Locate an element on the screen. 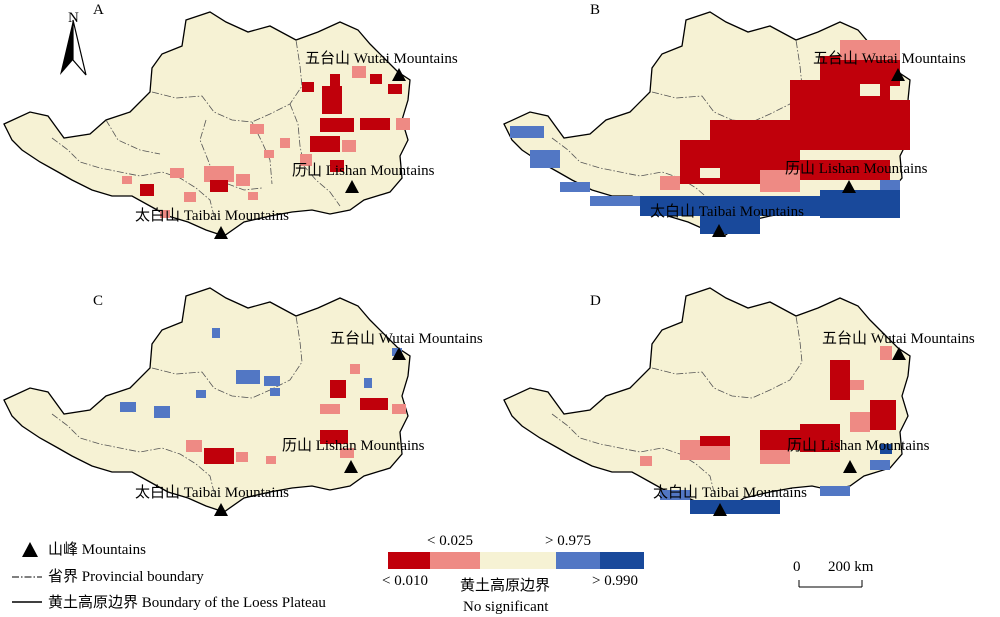  lishan-triangle-C is located at coordinates (351, 466).